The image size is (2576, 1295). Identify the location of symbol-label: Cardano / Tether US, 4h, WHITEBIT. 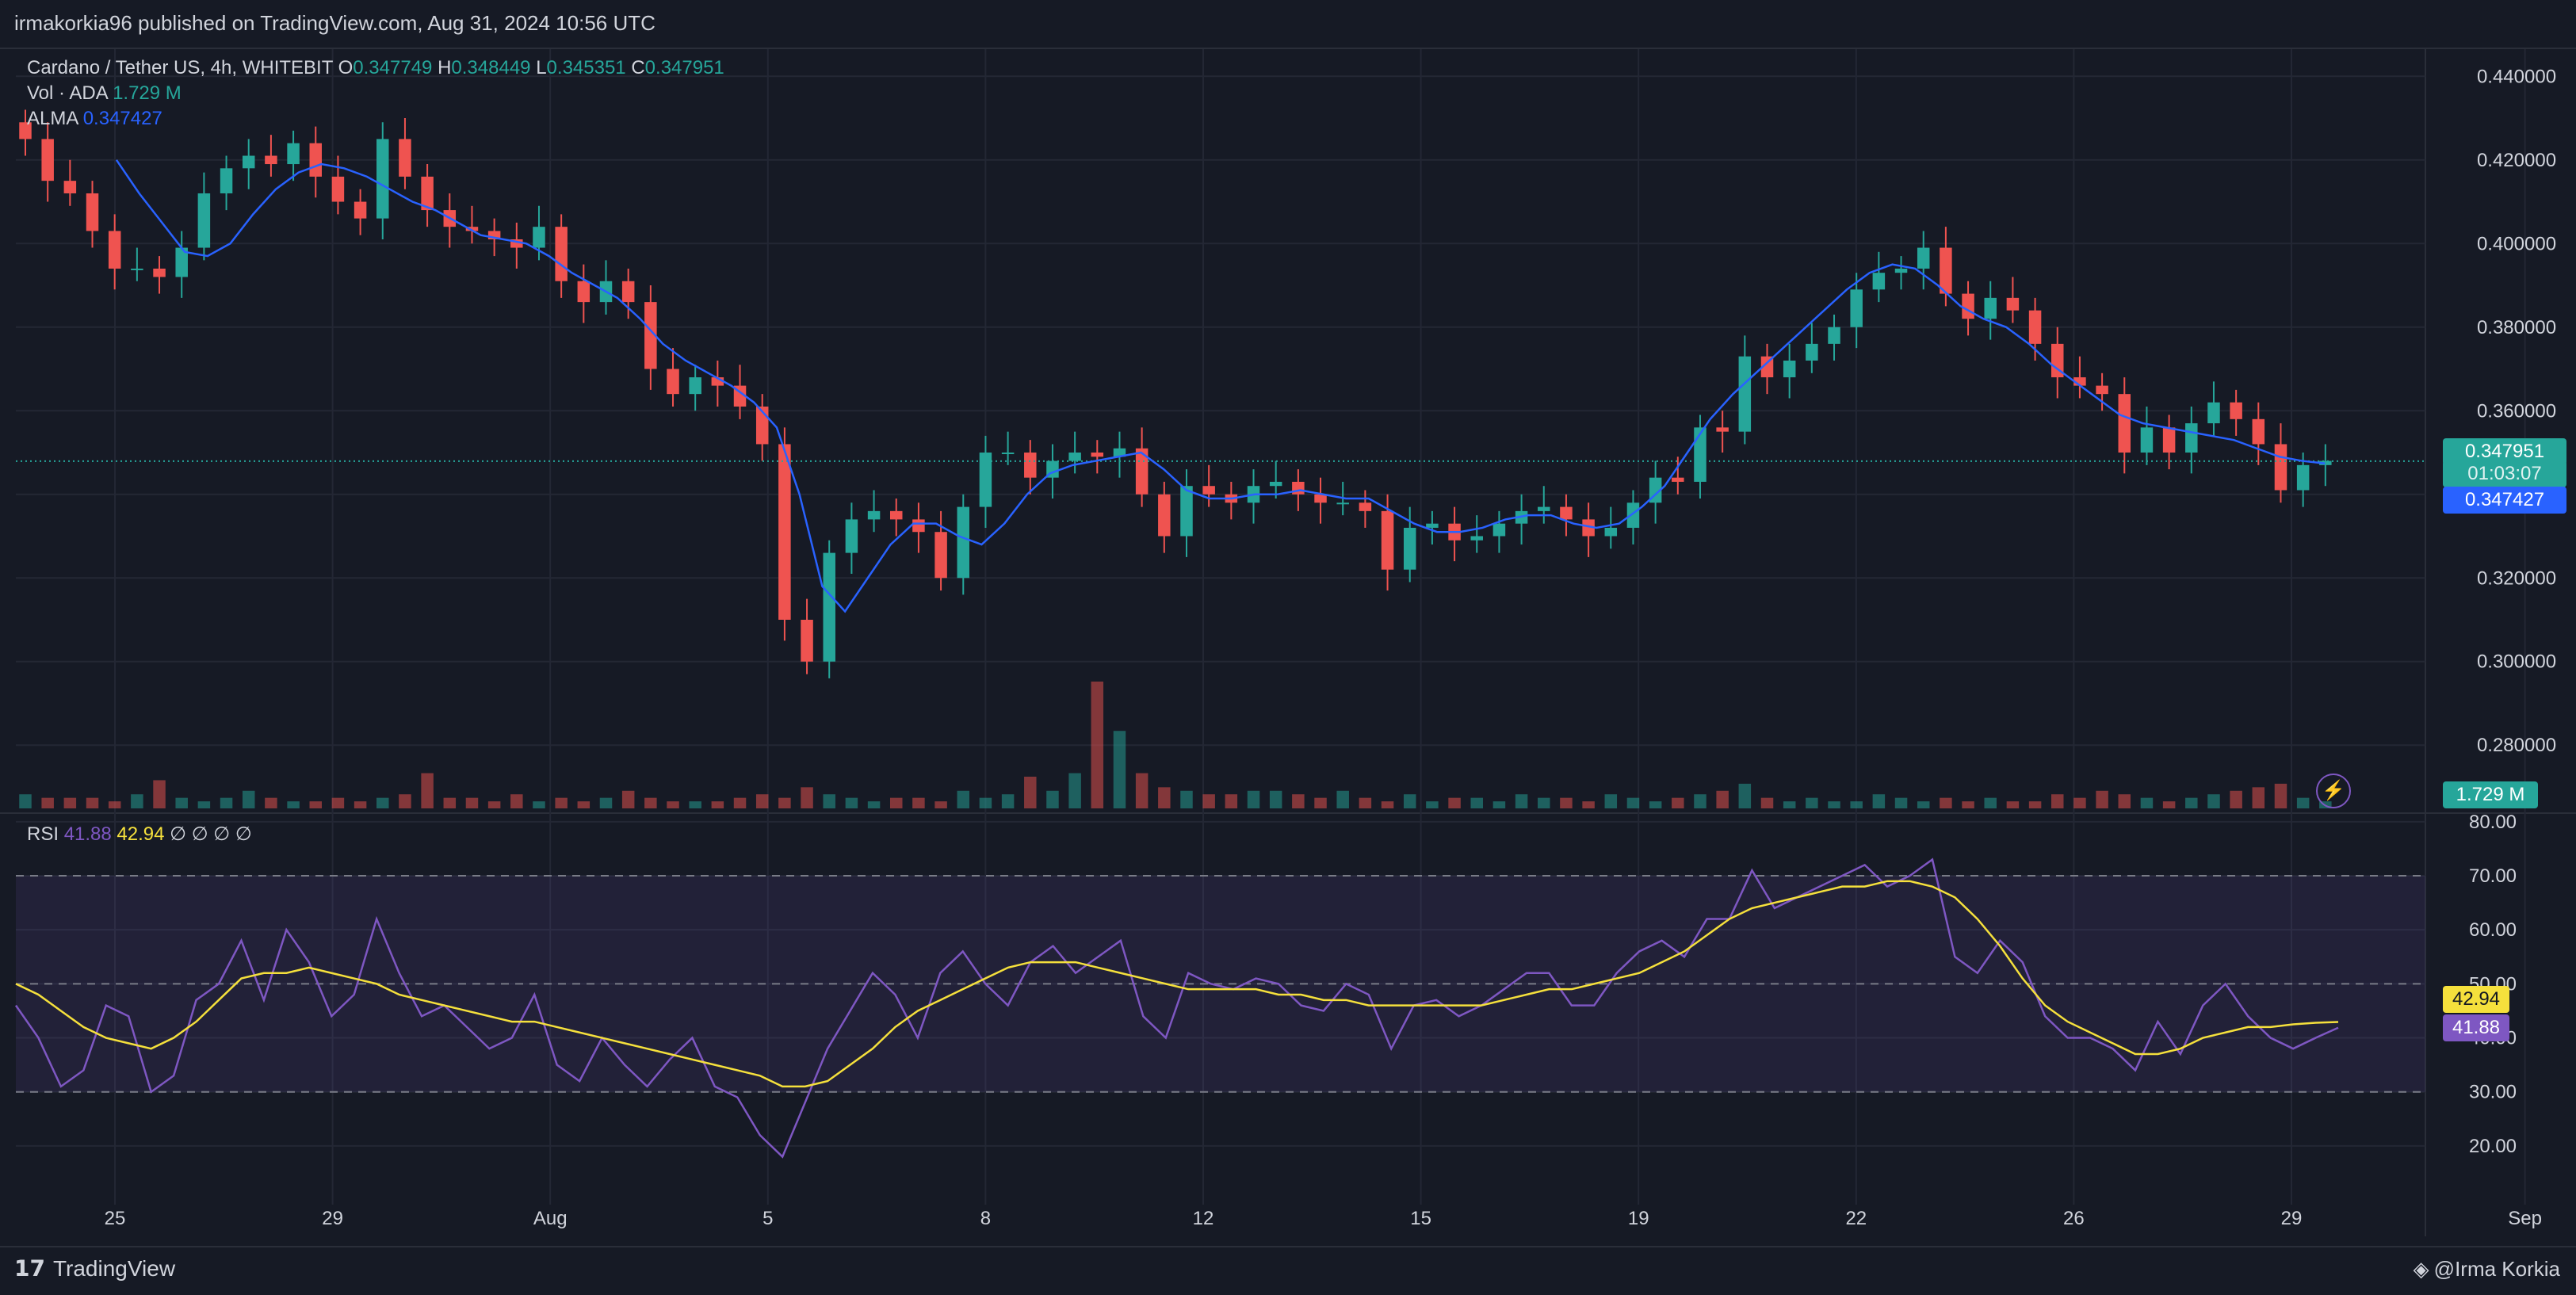
(180, 67).